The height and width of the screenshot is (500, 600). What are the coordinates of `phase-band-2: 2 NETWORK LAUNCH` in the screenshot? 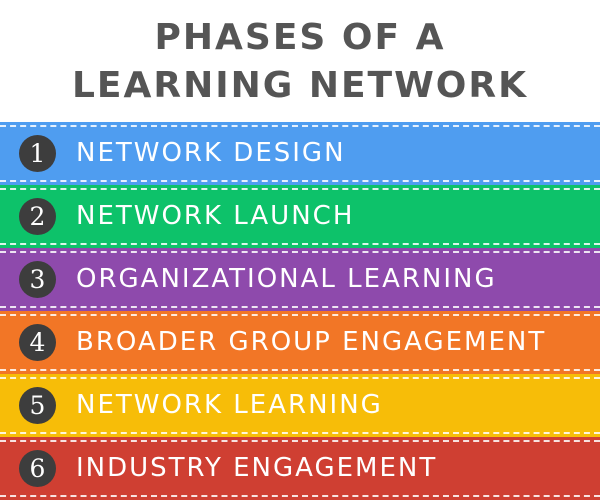 It's located at (300, 216).